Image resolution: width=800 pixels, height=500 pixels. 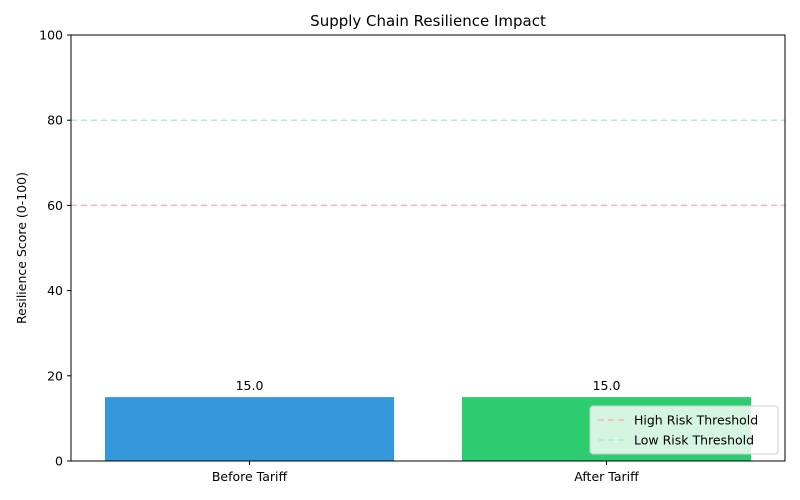 I want to click on y-tick-label-2: 40, so click(x=55, y=290).